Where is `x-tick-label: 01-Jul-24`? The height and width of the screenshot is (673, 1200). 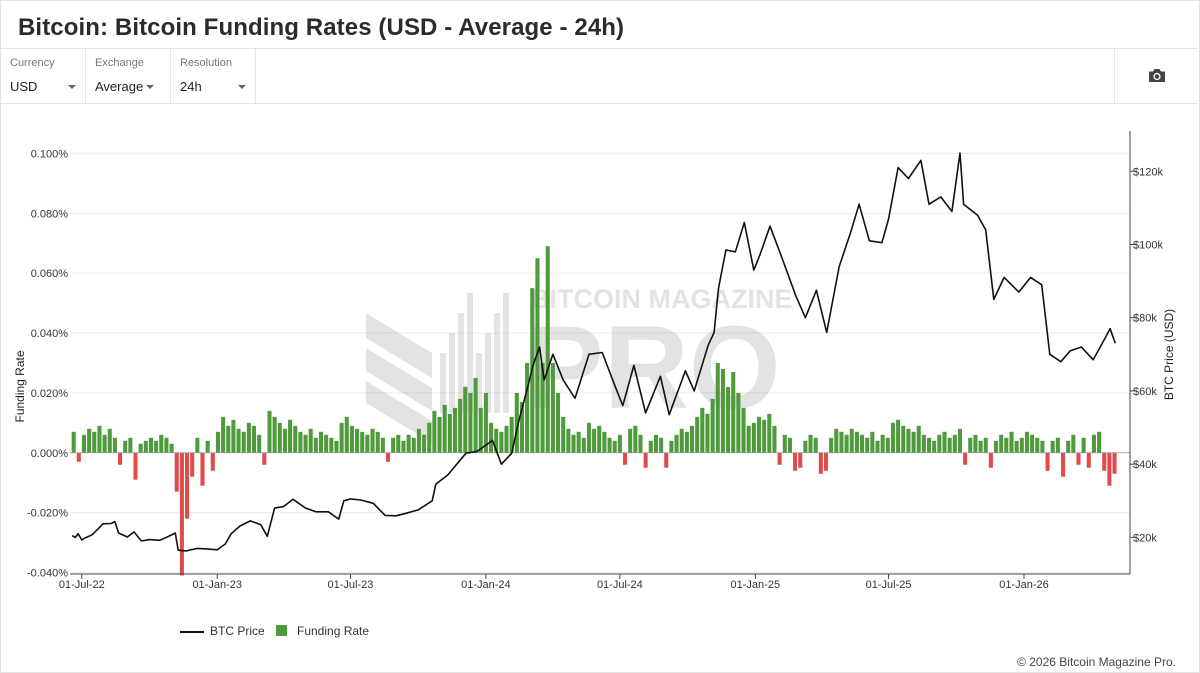
x-tick-label: 01-Jul-24 is located at coordinates (620, 585).